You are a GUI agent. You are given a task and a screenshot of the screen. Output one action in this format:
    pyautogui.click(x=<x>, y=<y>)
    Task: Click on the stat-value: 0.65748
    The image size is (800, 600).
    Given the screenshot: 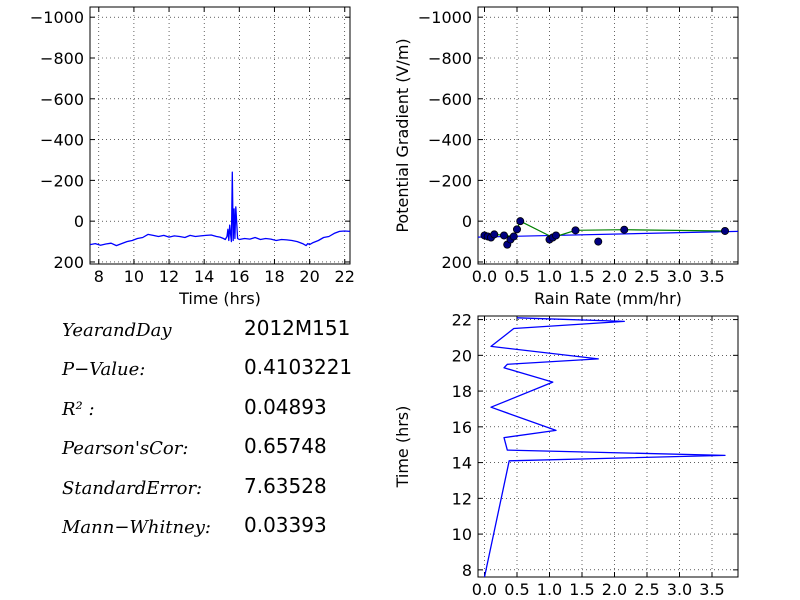 What is the action you would take?
    pyautogui.click(x=285, y=446)
    